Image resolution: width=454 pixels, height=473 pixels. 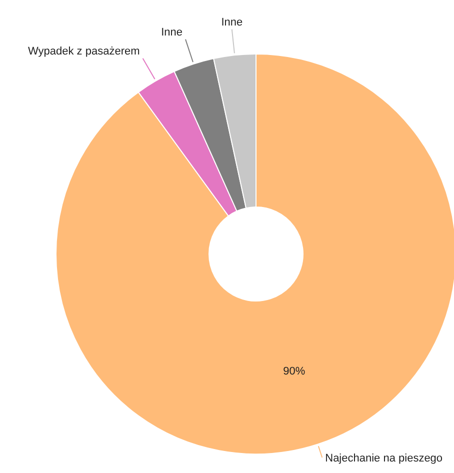 I want to click on slice-label: Najechanie na pieszego, so click(x=384, y=458).